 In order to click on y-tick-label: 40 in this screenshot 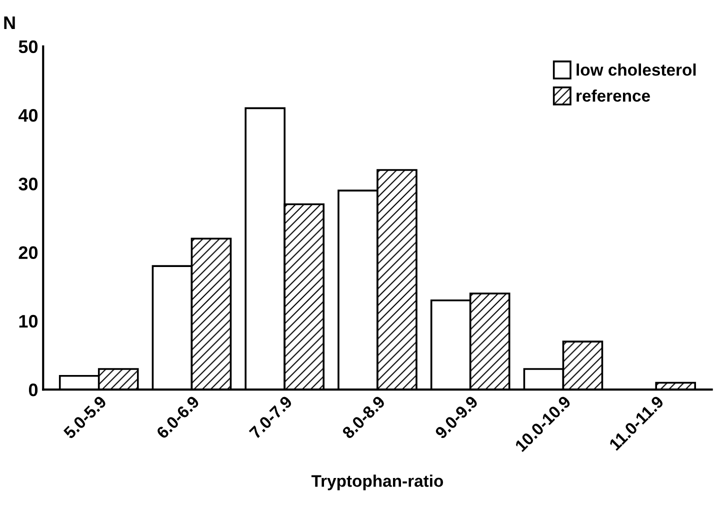, I will do `click(28, 115)`.